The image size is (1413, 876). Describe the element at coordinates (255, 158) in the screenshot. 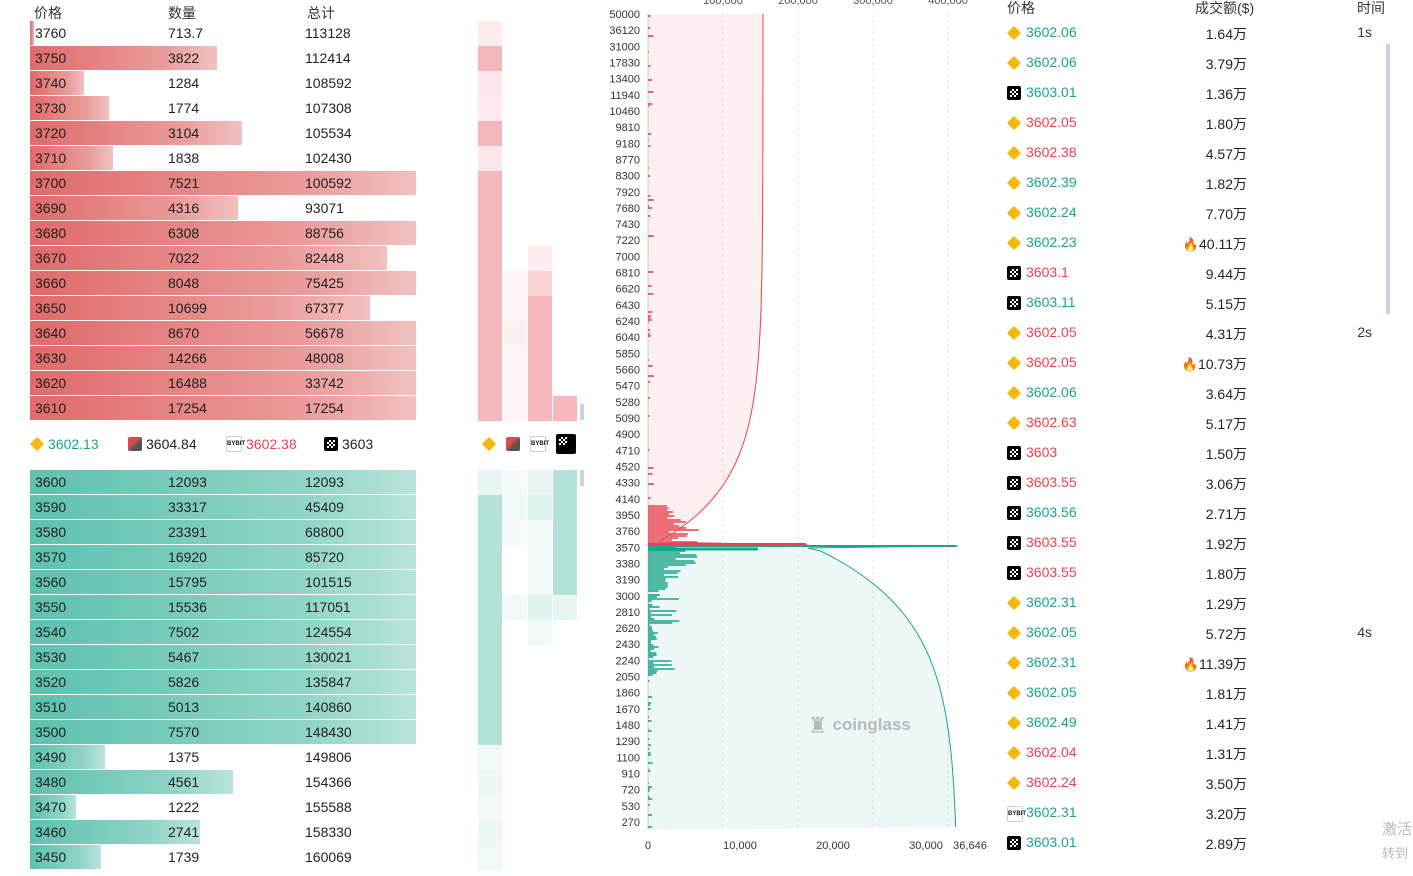

I see `ask-row: 3710 1838 102430` at that location.